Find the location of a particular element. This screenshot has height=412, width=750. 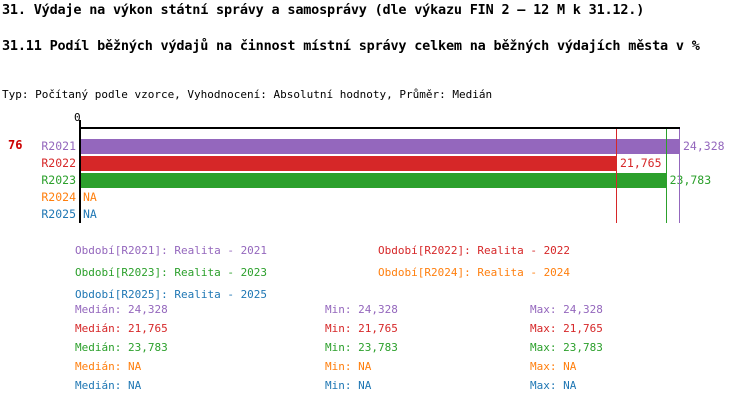

stat-max-r2021: Max: 24,328 is located at coordinates (566, 309).